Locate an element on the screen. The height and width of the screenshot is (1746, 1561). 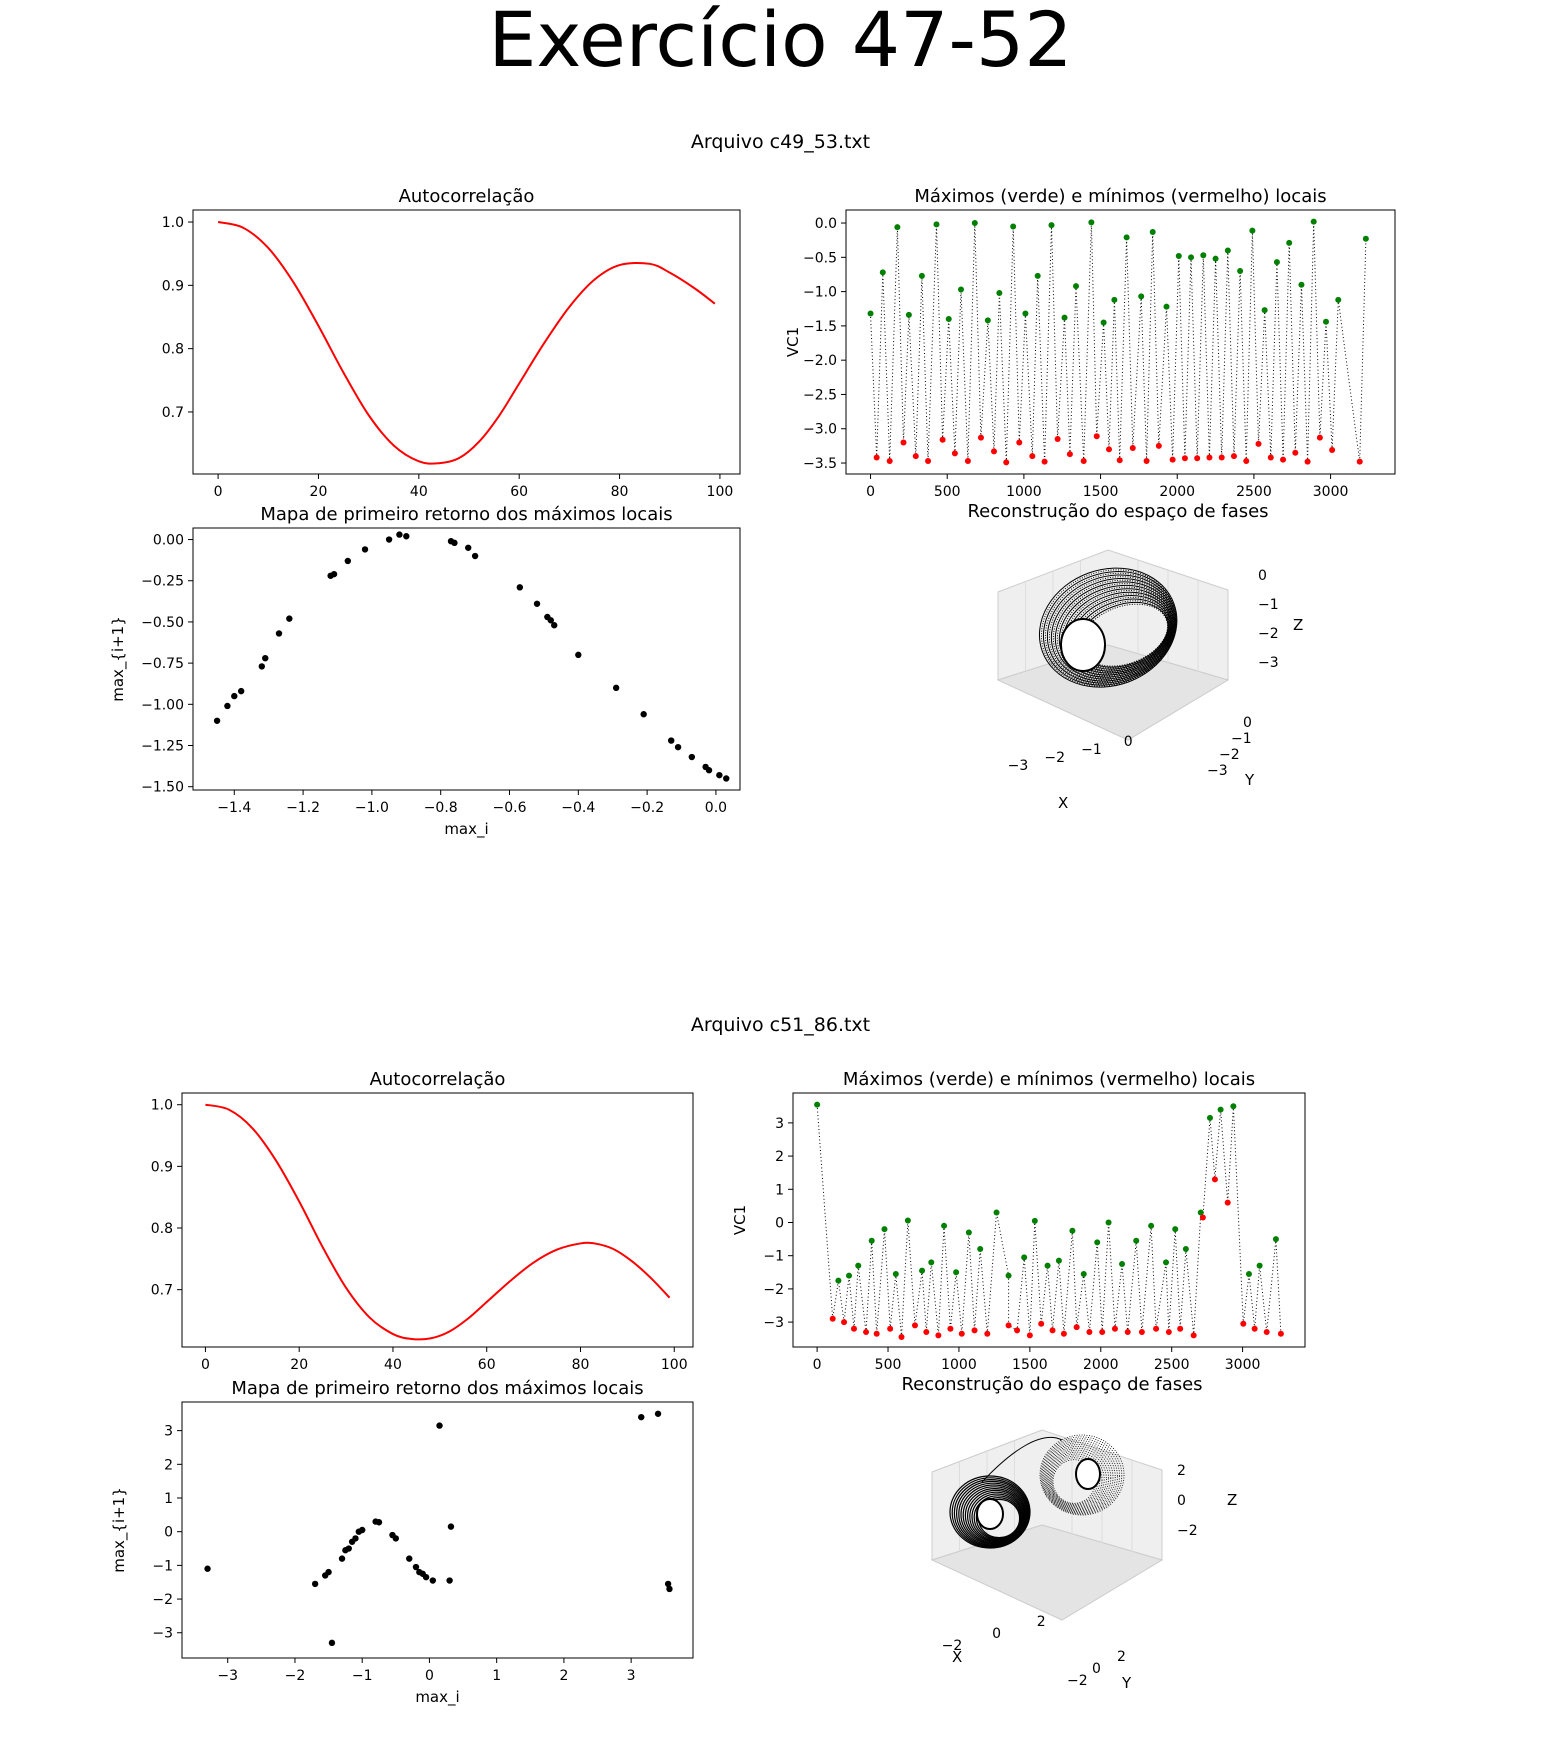
fig1-autocorr-xtick-label: 60 is located at coordinates (519, 492).